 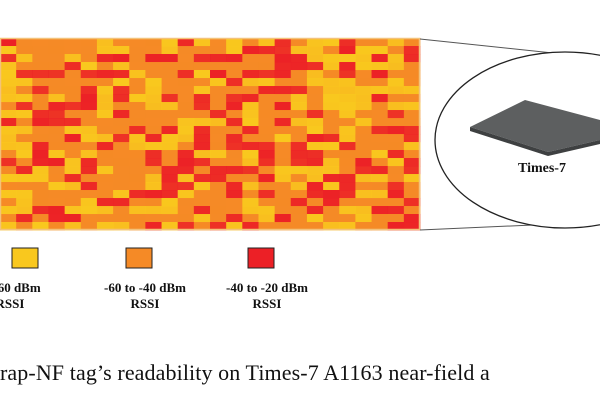 What do you see at coordinates (535, 141) in the screenshot?
I see `antenna-edge` at bounding box center [535, 141].